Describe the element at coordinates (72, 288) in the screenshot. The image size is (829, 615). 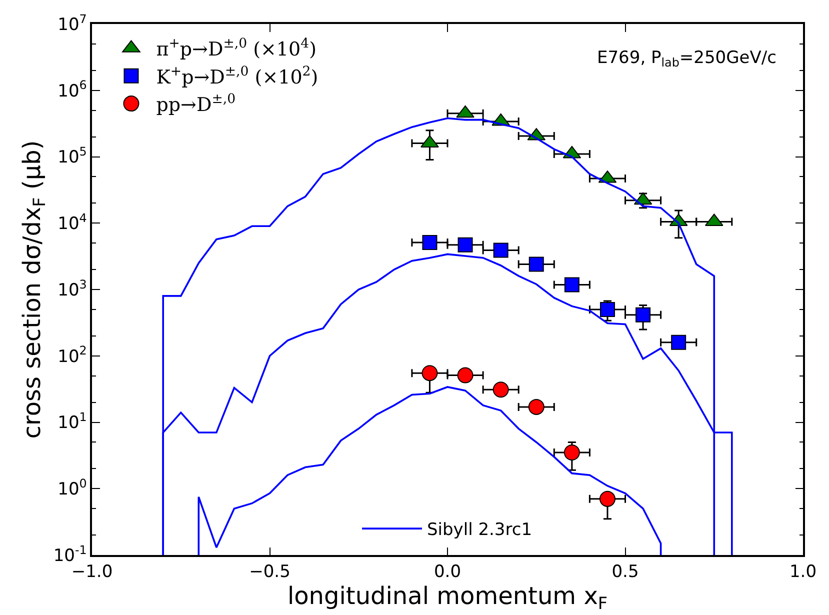
I see `y-tick-label: 10$^{3}$` at that location.